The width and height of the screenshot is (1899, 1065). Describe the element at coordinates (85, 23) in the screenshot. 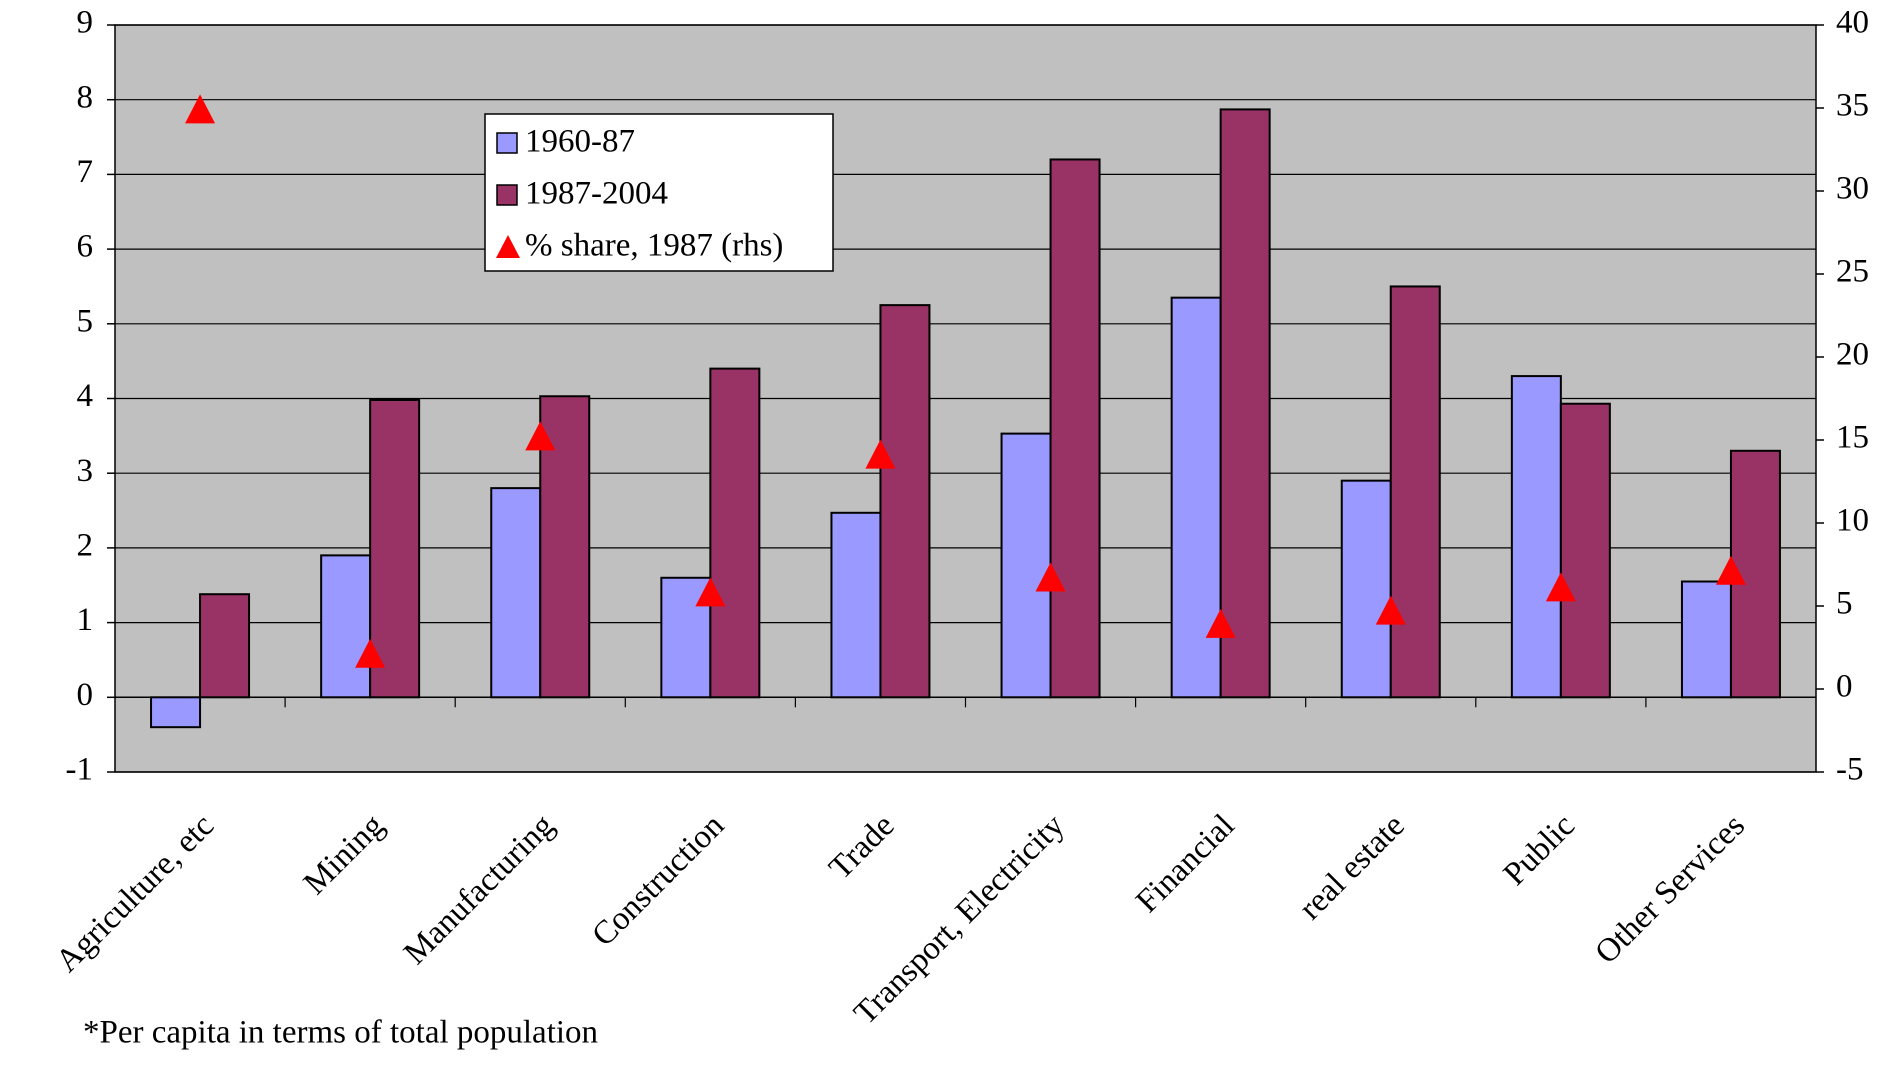

I see `y-tick-label: 9` at that location.